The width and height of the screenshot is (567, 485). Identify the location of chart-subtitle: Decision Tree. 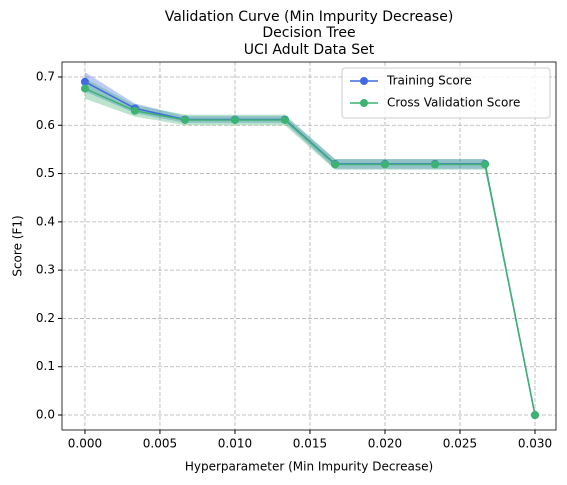
(308, 33).